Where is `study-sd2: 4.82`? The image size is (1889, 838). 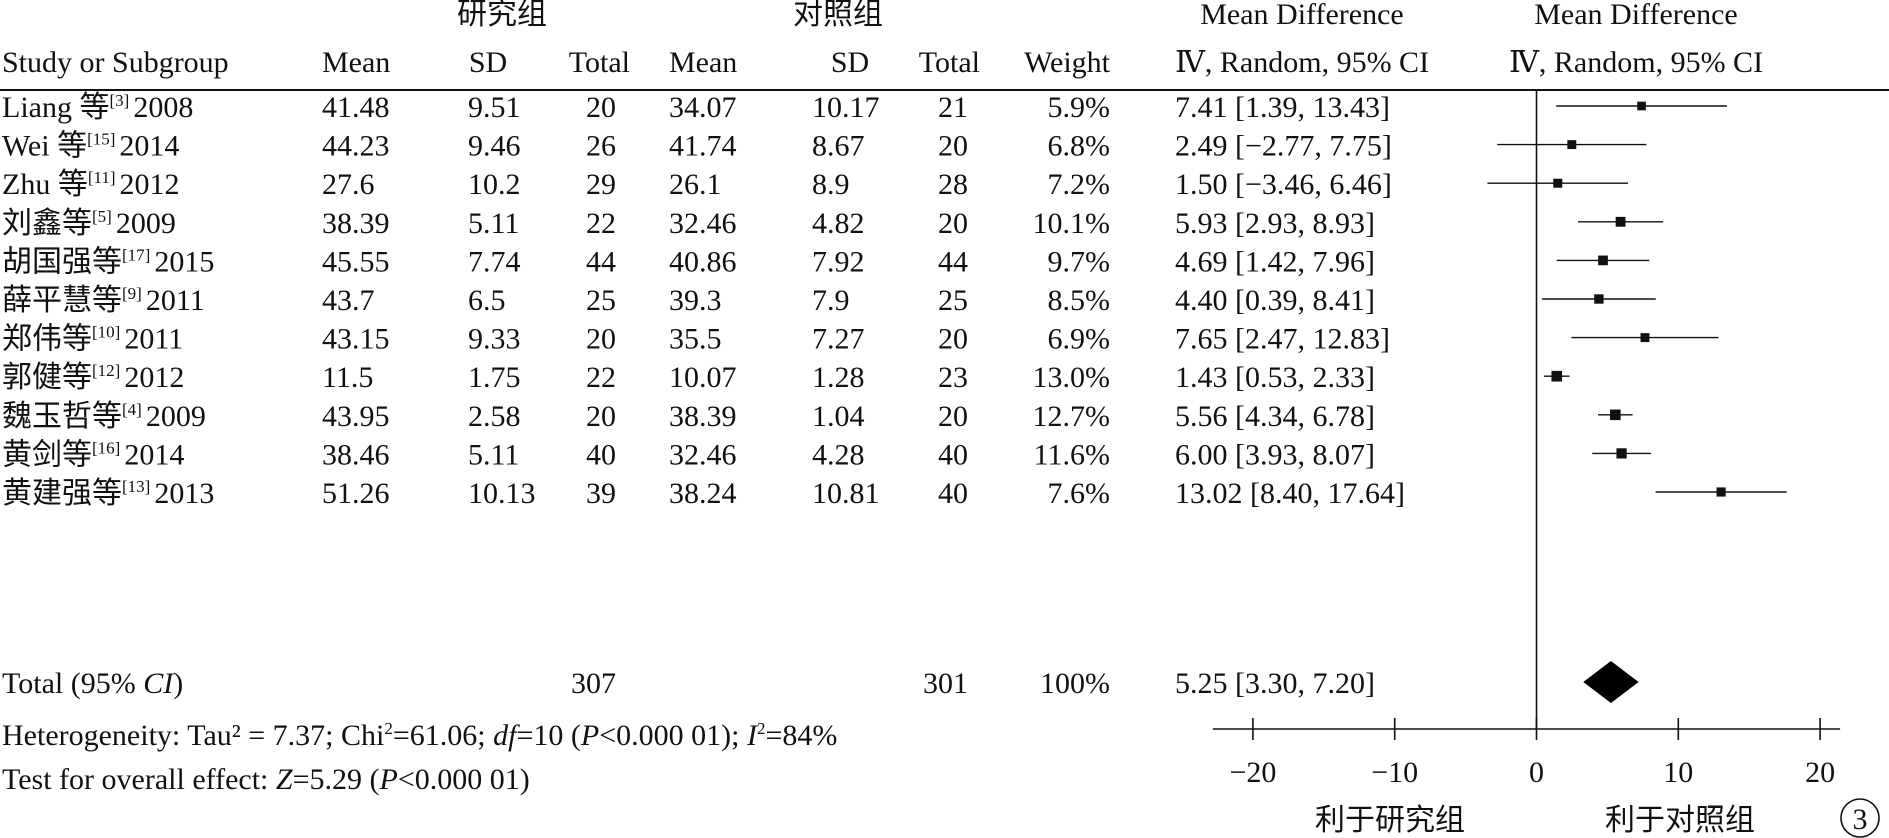
study-sd2: 4.82 is located at coordinates (838, 223).